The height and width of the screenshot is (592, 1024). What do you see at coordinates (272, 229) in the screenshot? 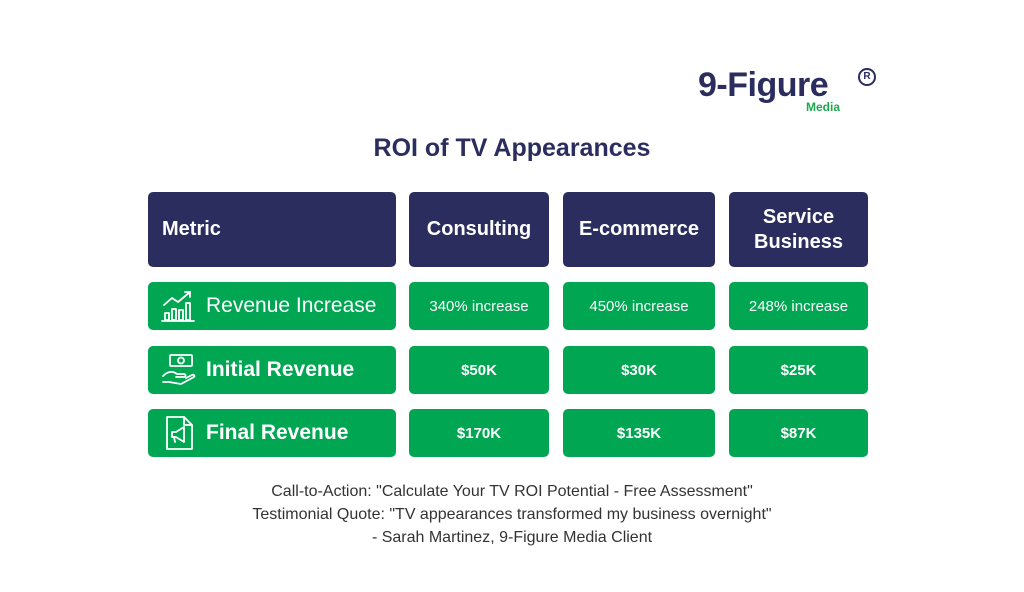
I see `header-metric: Metric` at bounding box center [272, 229].